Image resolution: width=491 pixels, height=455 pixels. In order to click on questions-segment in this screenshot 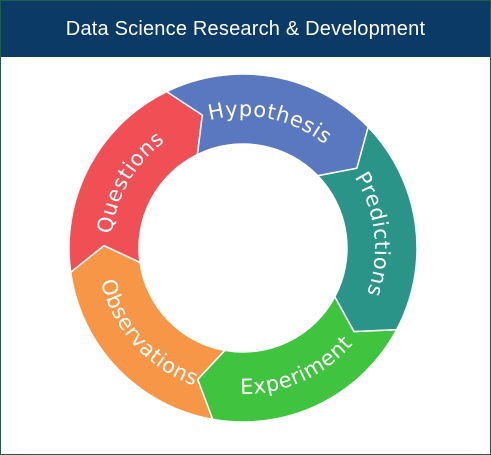, I will do `click(136, 181)`.